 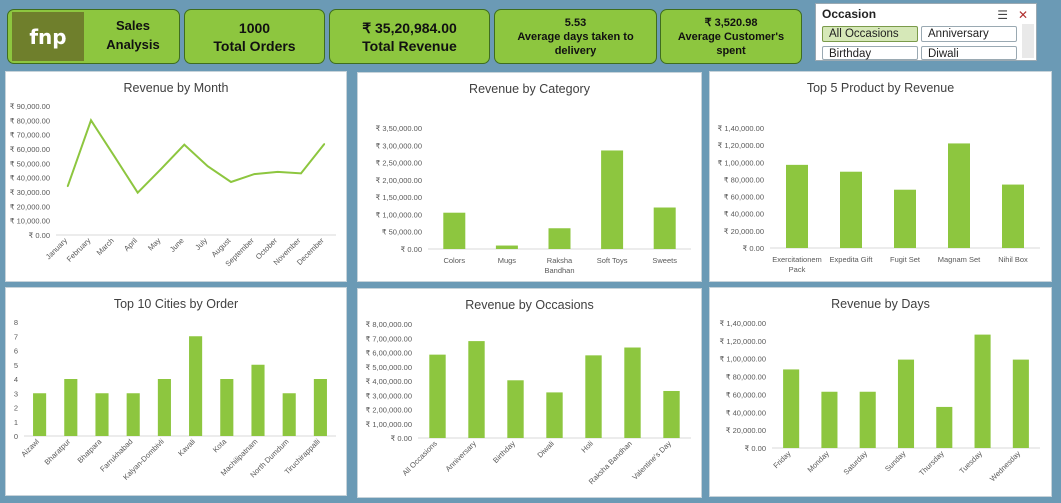 What do you see at coordinates (30, 163) in the screenshot?
I see `y-tick-label: ₹ 50,000.00` at bounding box center [30, 163].